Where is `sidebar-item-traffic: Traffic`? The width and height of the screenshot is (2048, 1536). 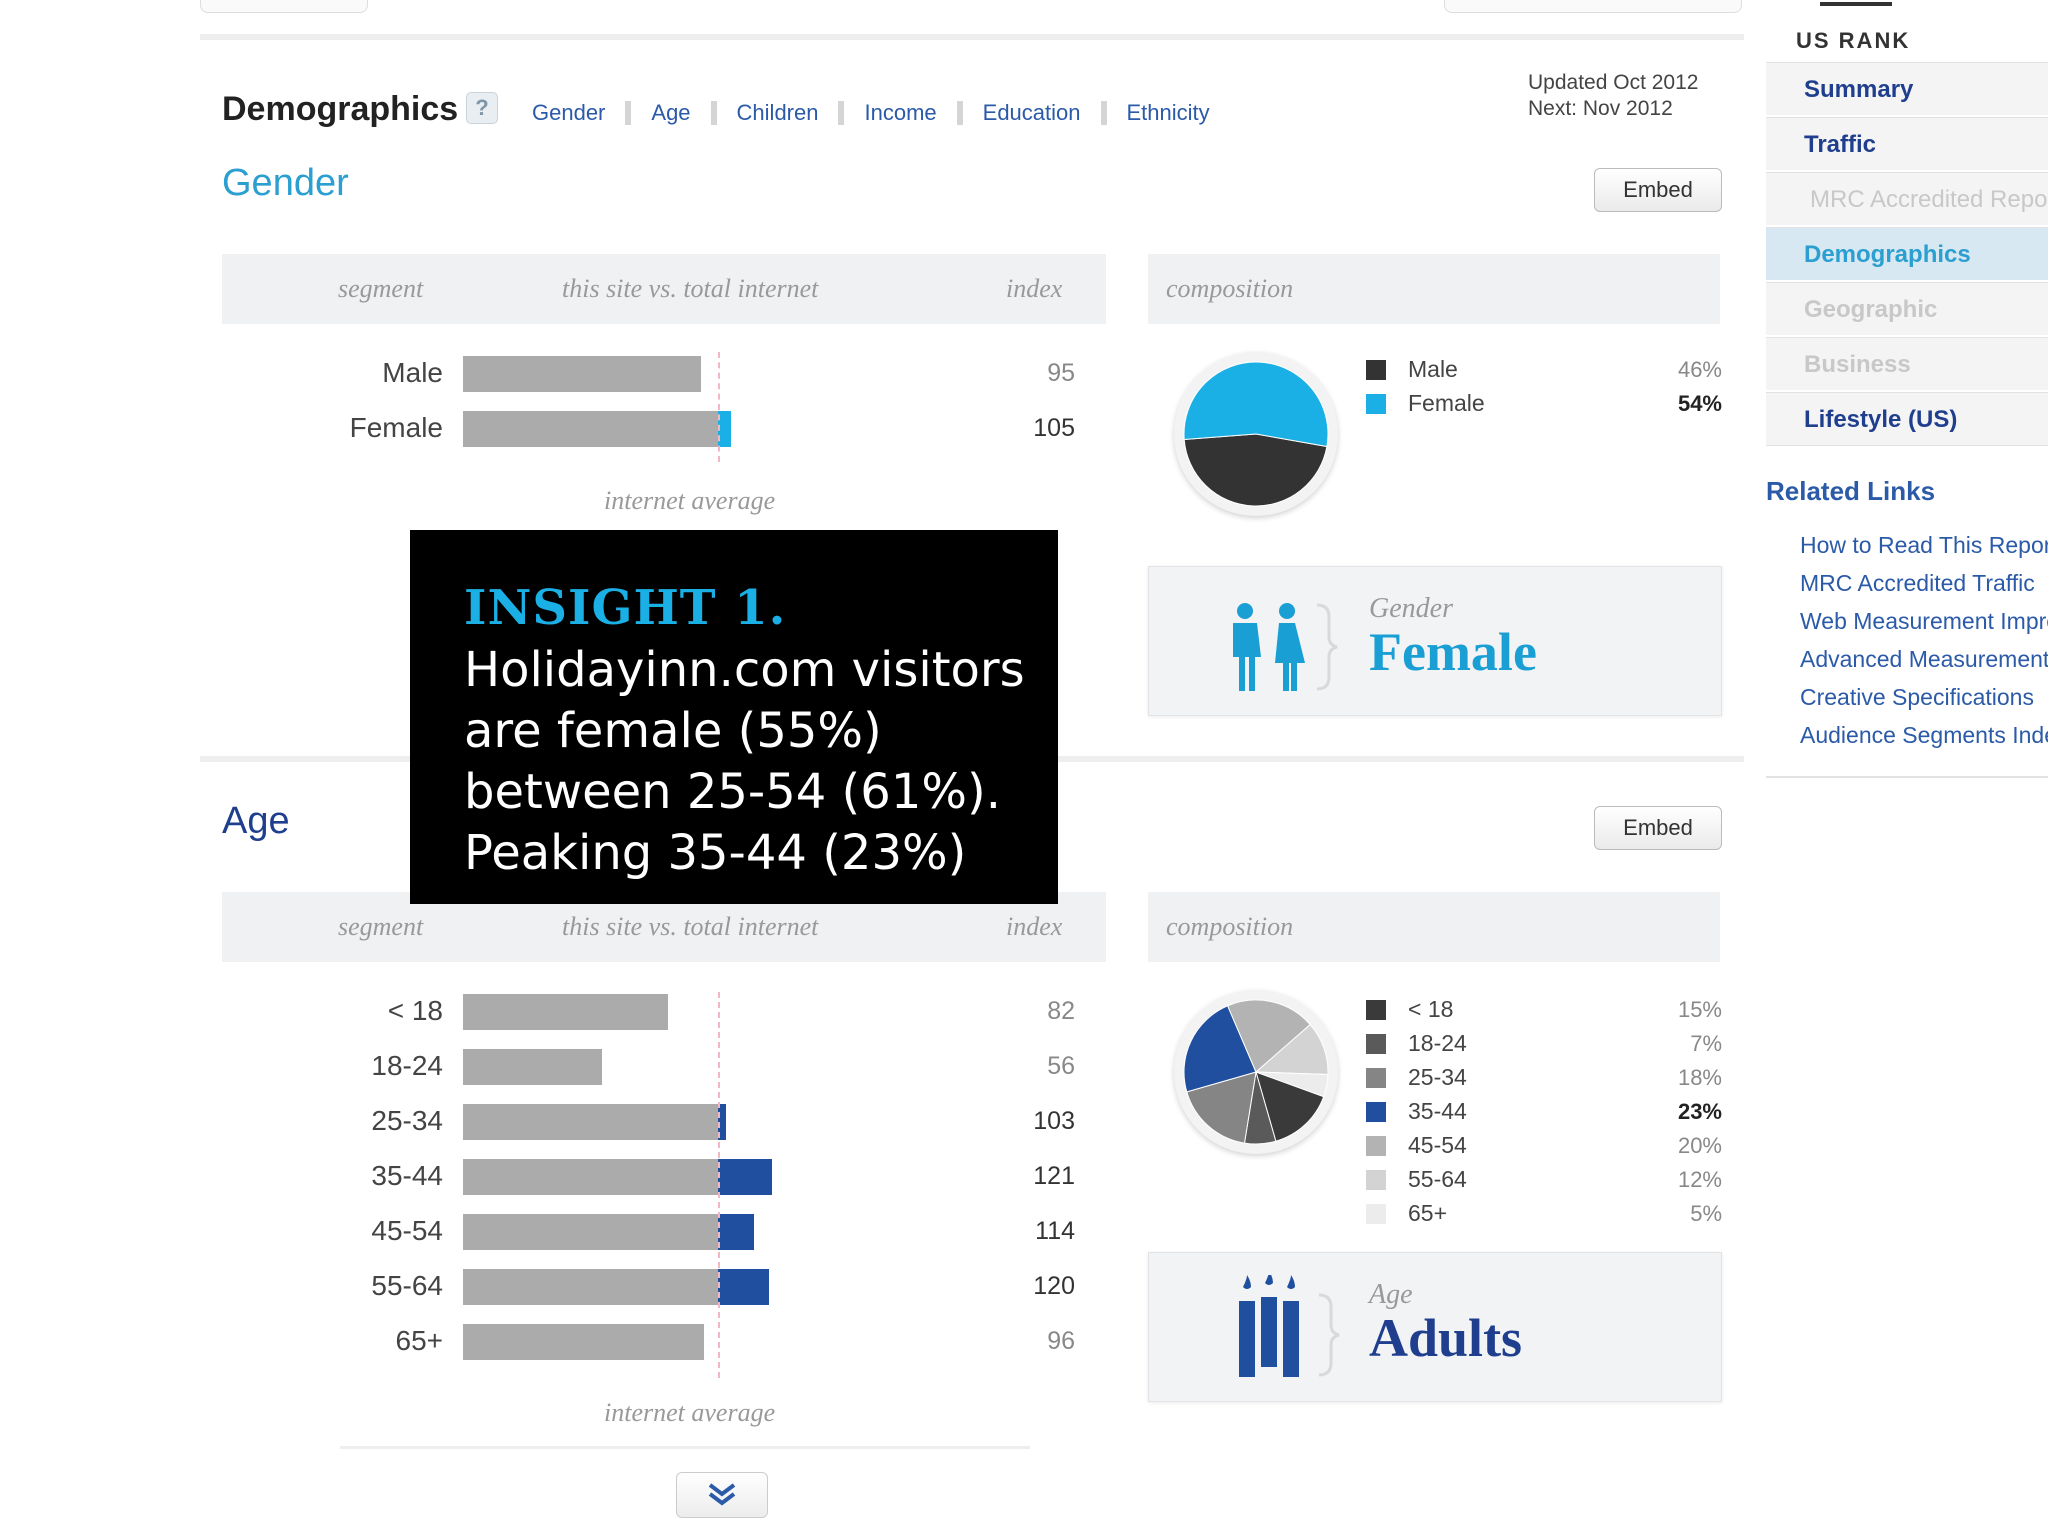 sidebar-item-traffic: Traffic is located at coordinates (1907, 143).